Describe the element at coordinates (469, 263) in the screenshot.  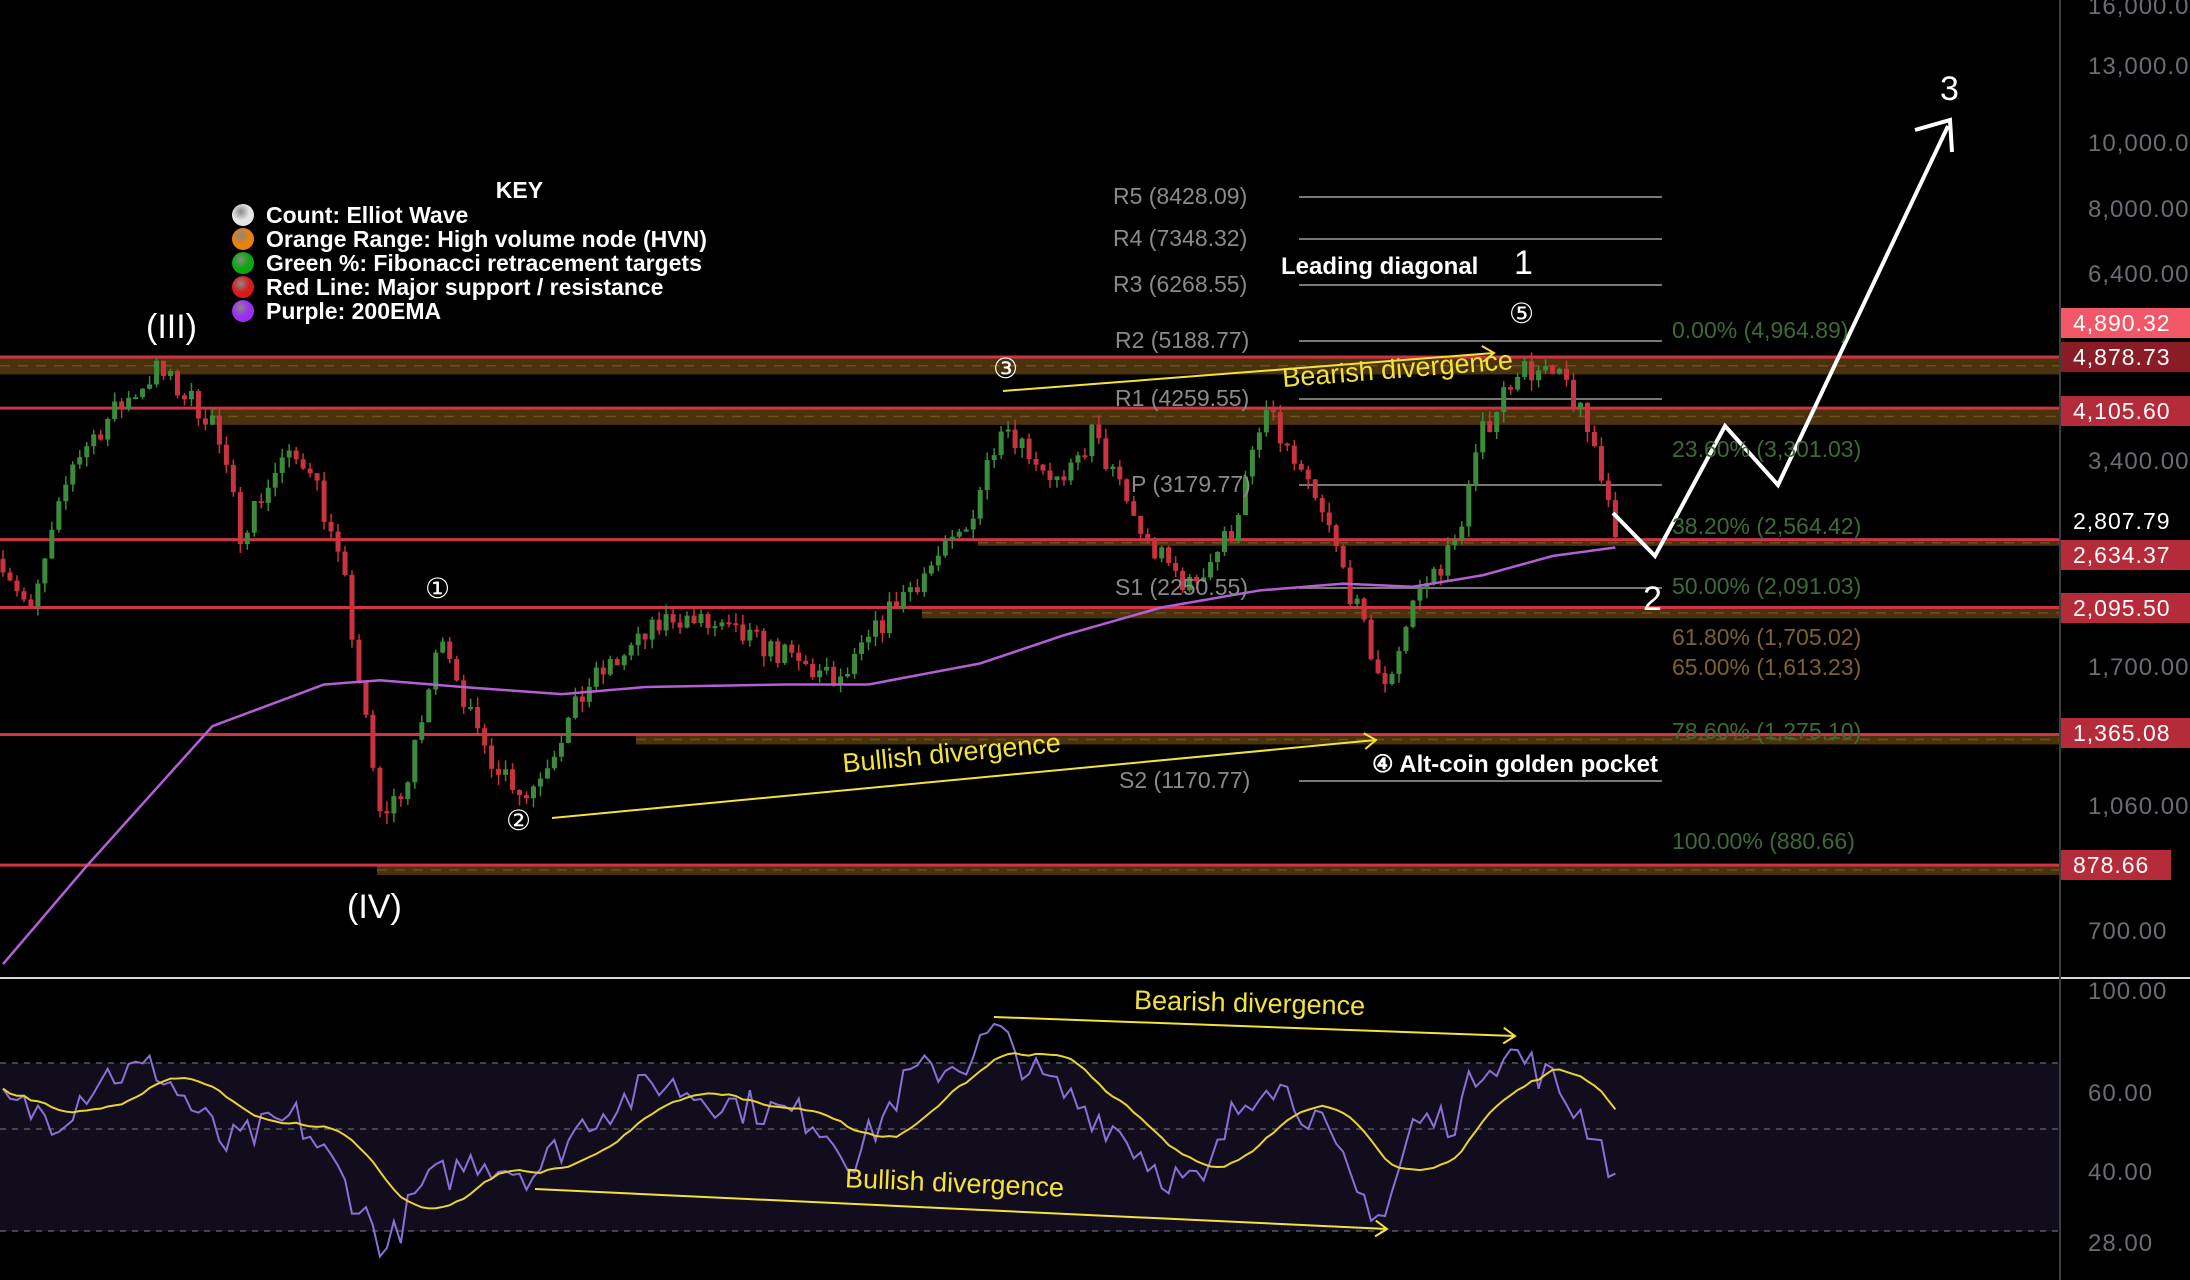
I see `key-item: Green %: Fibonacci retracement targets` at that location.